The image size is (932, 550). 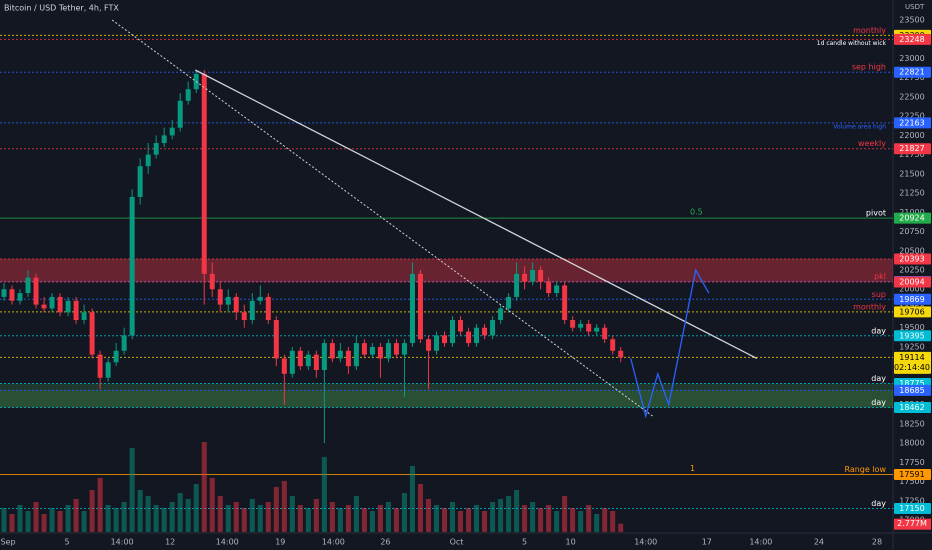 What do you see at coordinates (911, 193) in the screenshot?
I see `y-tick-label: 21250` at bounding box center [911, 193].